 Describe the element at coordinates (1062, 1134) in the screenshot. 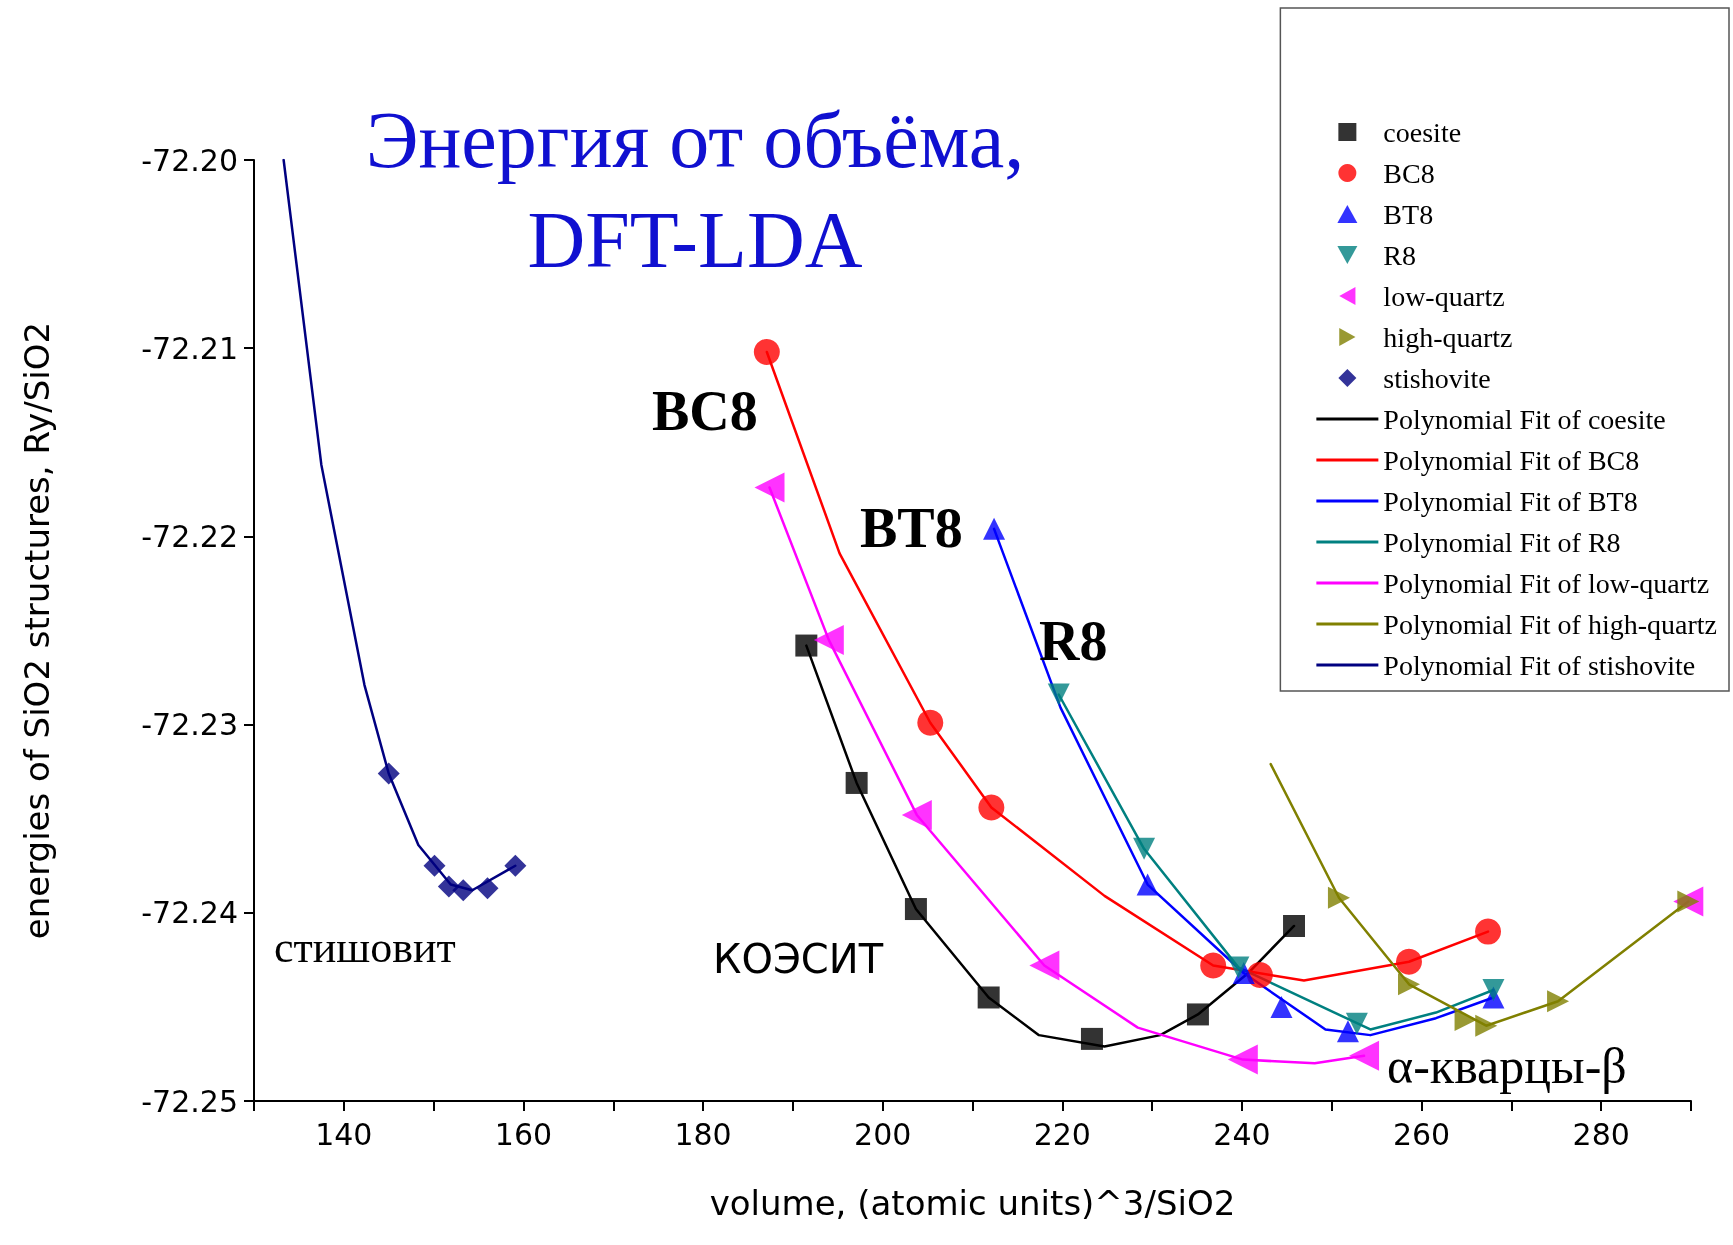

I see `x-tick-label: 220` at that location.